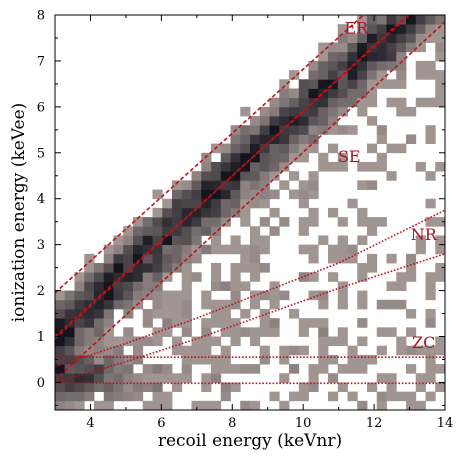 This screenshot has width=463, height=459. I want to click on x-tick-label: 12, so click(374, 423).